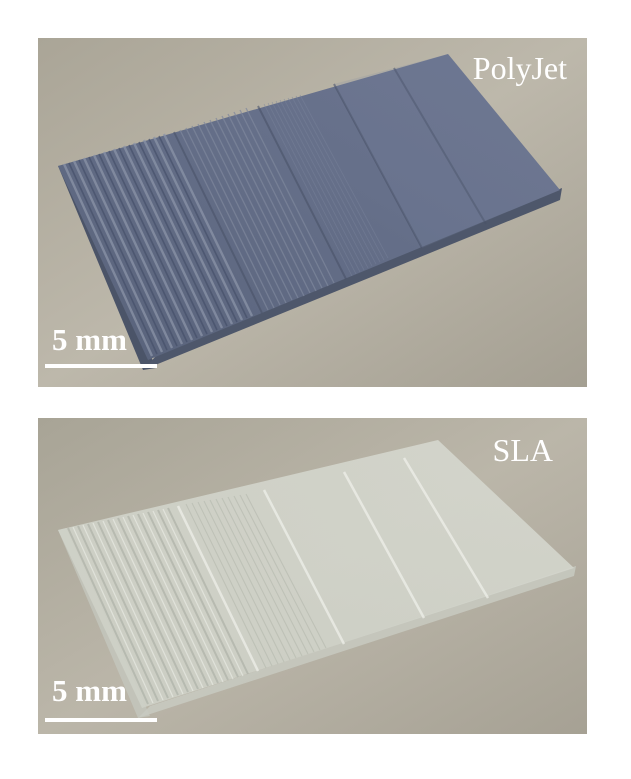  Describe the element at coordinates (101, 366) in the screenshot. I see `polyjet-scale-bar` at that location.